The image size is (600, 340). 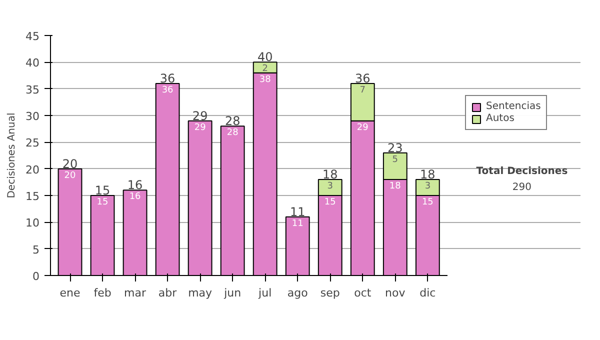 What do you see at coordinates (135, 185) in the screenshot?
I see `total-label: 16` at bounding box center [135, 185].